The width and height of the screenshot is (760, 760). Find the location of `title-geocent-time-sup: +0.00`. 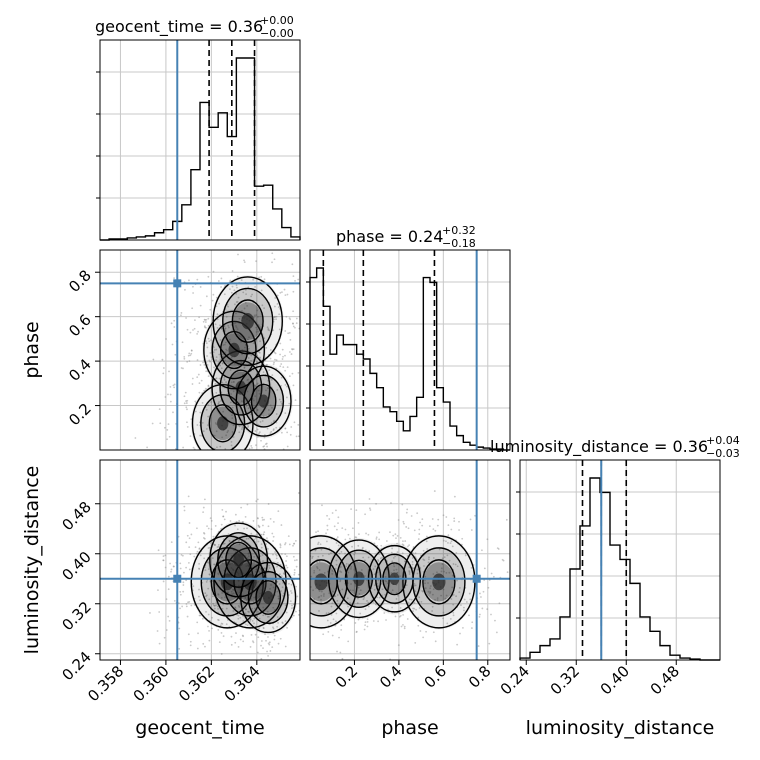

title-geocent-time-sup: +0.00 is located at coordinates (277, 20).